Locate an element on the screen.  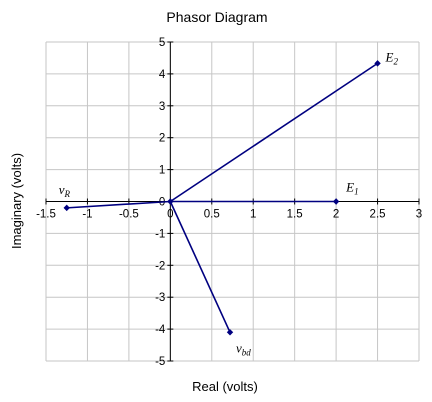
y-tick-label: -1 is located at coordinates (160, 234).